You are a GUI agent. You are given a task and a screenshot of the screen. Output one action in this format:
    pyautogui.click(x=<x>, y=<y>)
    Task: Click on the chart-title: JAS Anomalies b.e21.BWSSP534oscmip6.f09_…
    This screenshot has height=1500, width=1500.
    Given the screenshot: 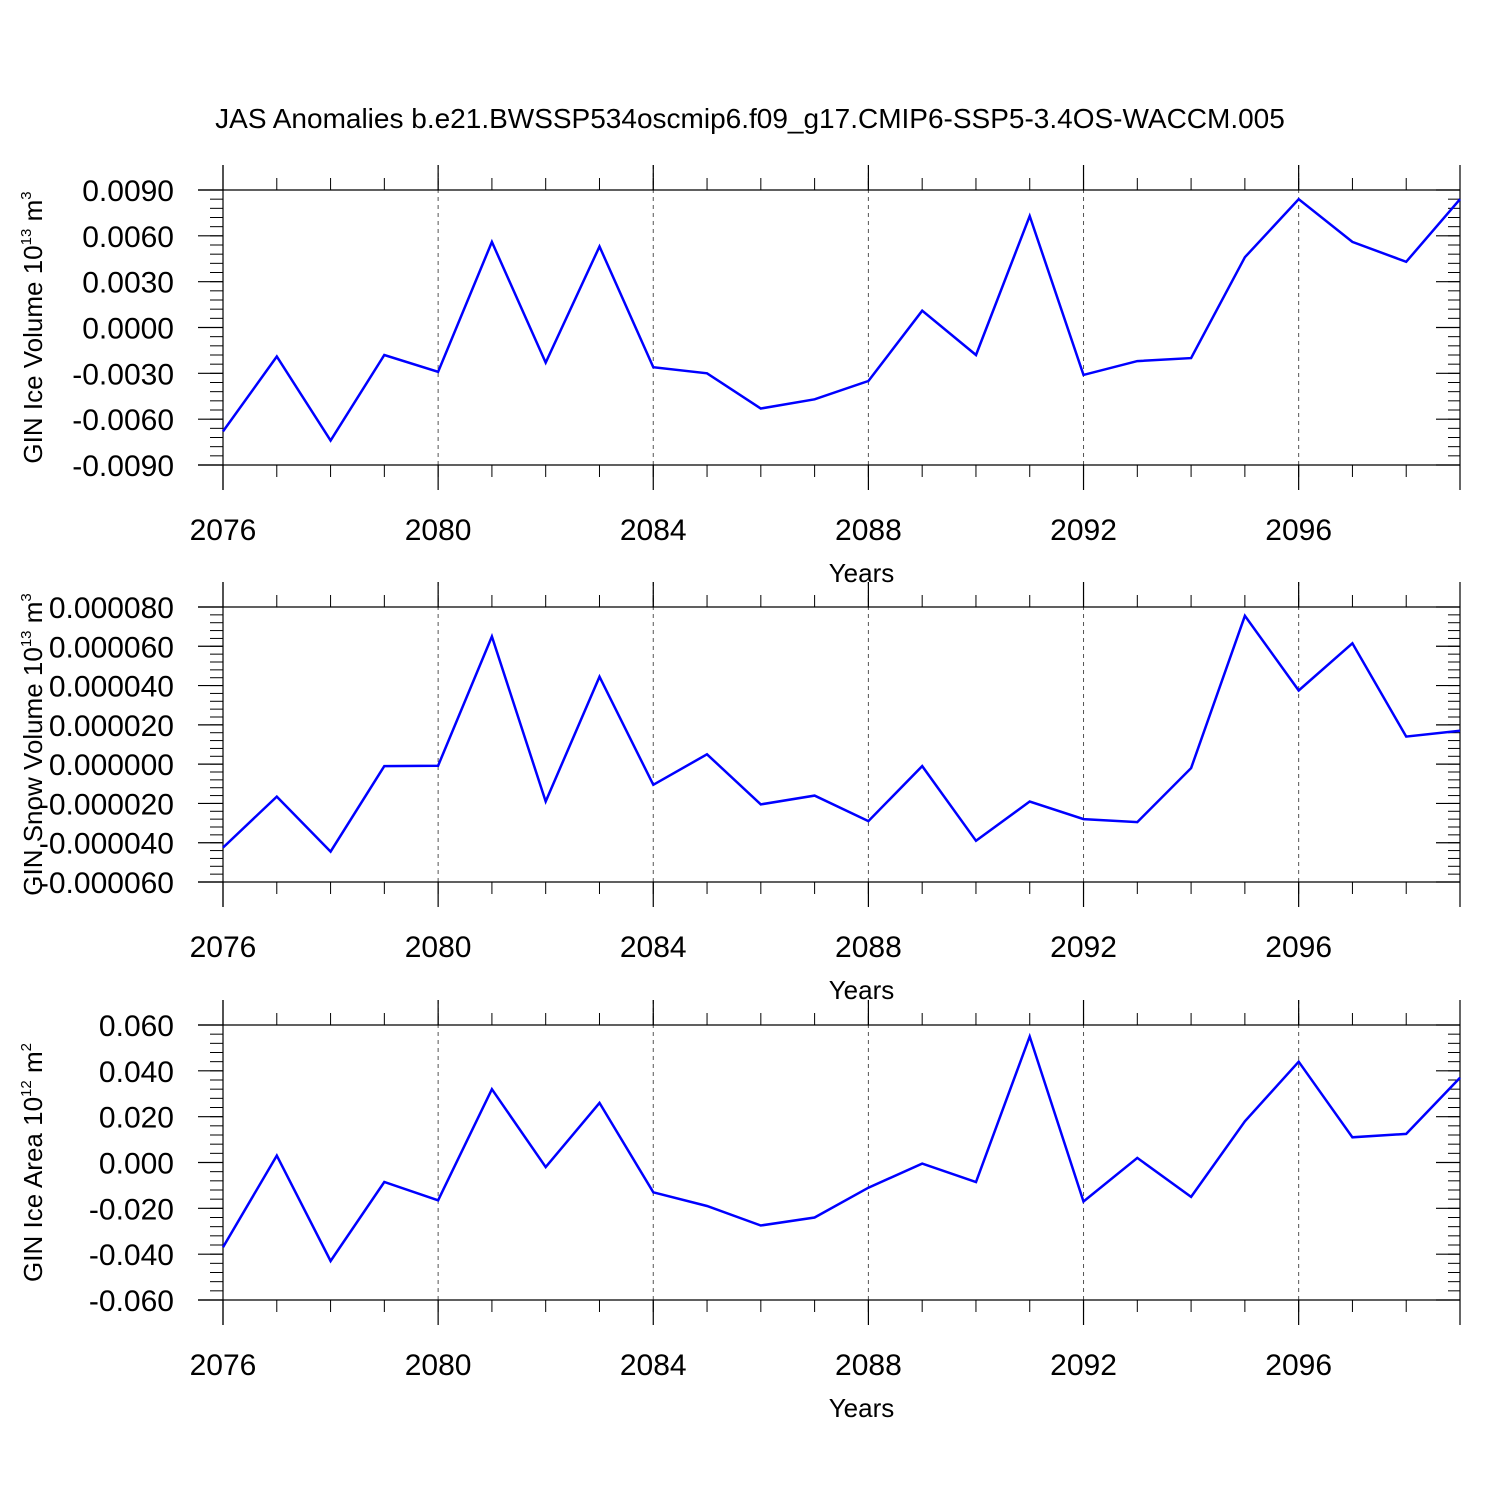 What is the action you would take?
    pyautogui.click(x=750, y=118)
    